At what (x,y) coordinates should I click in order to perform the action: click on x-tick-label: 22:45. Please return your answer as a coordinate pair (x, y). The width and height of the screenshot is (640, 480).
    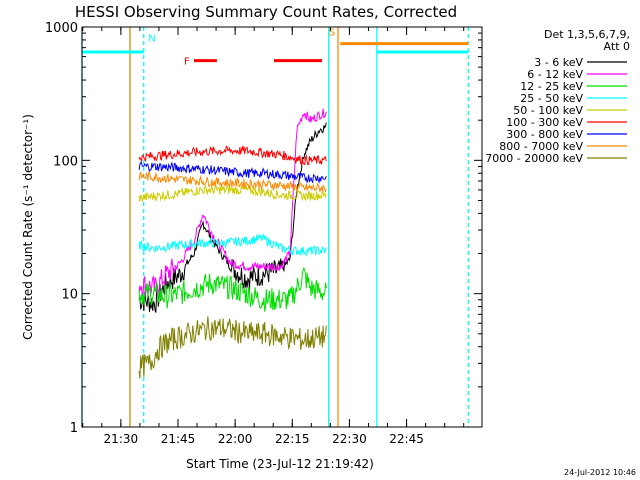
    Looking at the image, I should click on (406, 439).